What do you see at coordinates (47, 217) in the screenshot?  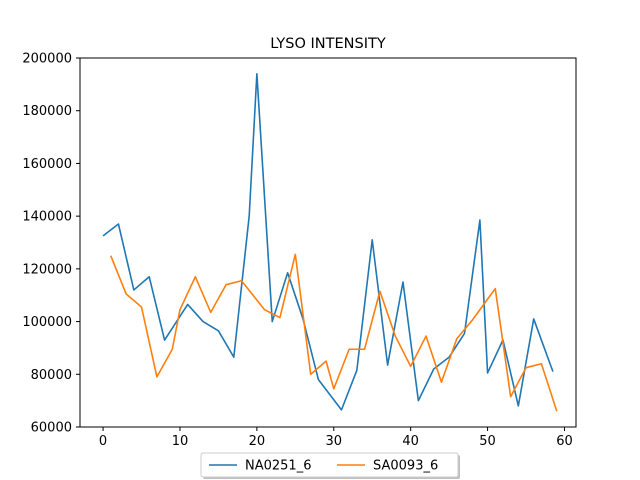 I see `y-tick-label: 140000` at bounding box center [47, 217].